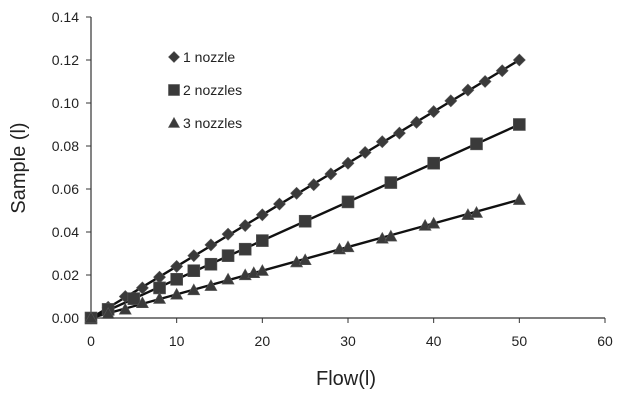 Image resolution: width=620 pixels, height=396 pixels. Describe the element at coordinates (212, 123) in the screenshot. I see `legend-label-3: 3 nozzles` at that location.